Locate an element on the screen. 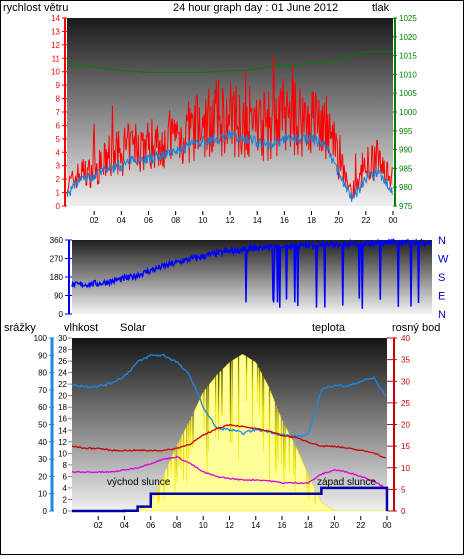  y-tick-label: 990 is located at coordinates (406, 150).